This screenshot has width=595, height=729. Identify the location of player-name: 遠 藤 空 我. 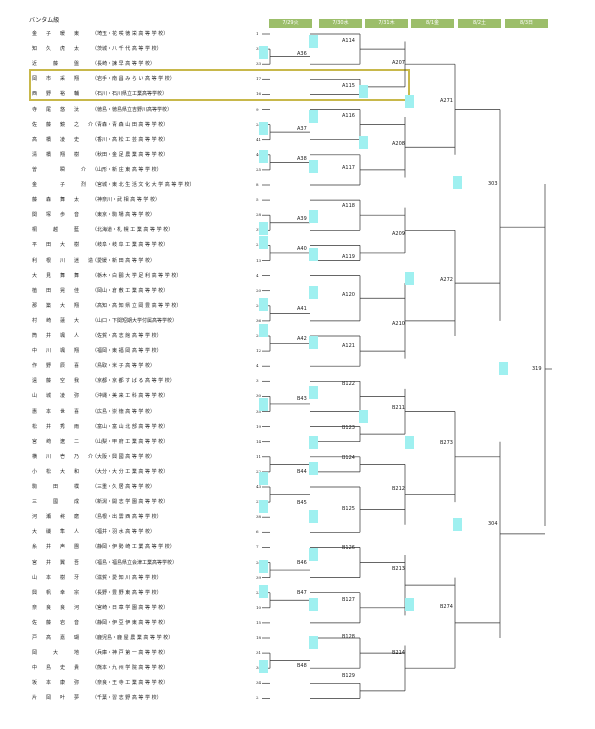
(57, 381).